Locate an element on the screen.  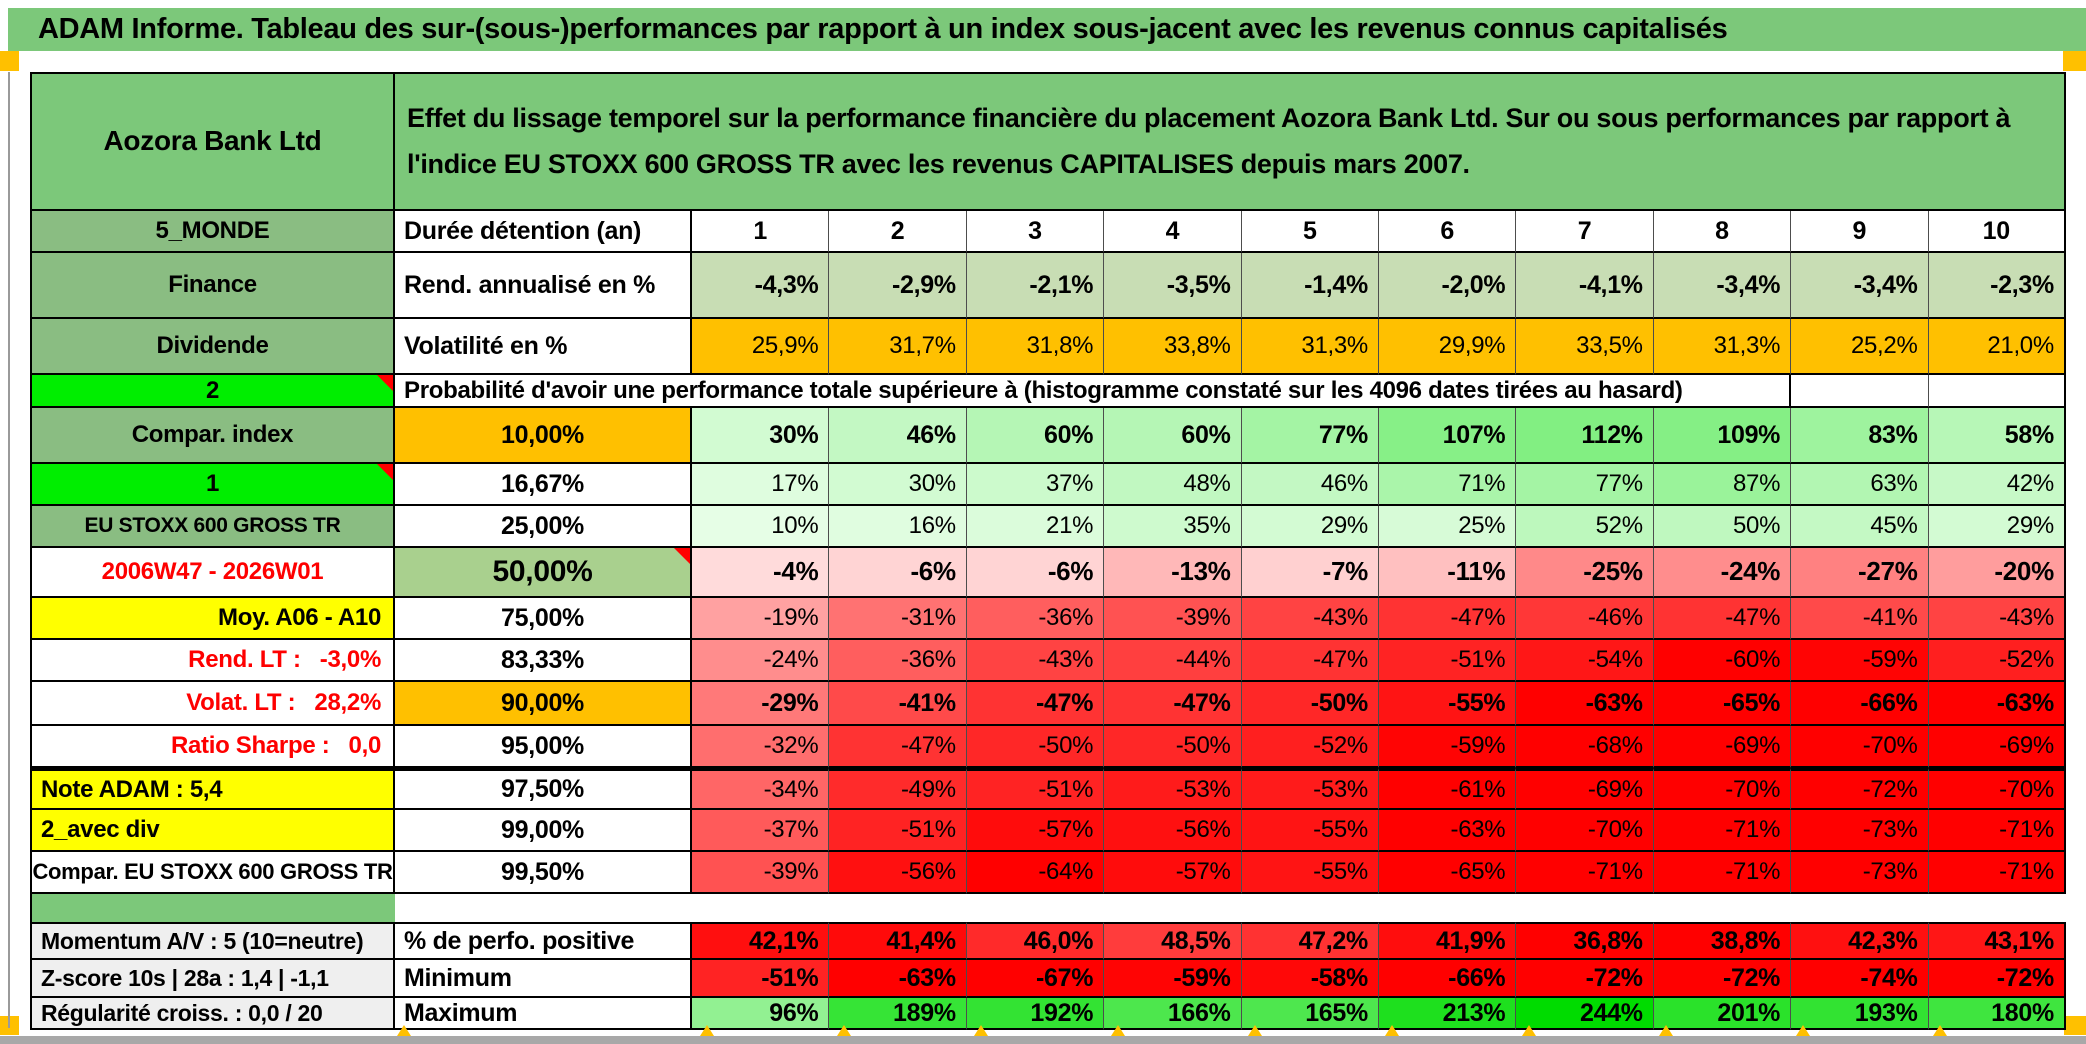
value-cell: -61% is located at coordinates (1447, 789).